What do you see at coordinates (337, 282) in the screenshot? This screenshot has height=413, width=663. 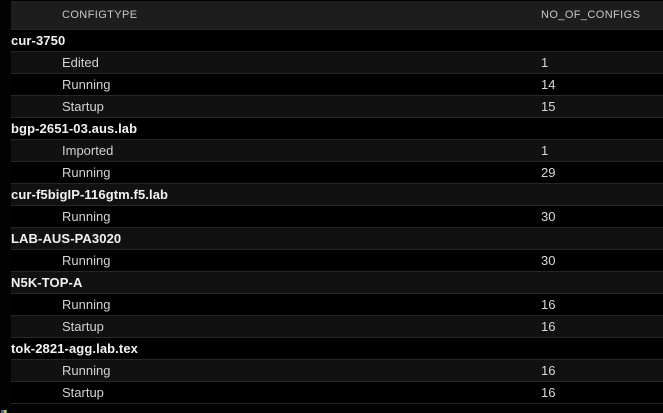 I see `group-row-device: N5K-TOP-A` at bounding box center [337, 282].